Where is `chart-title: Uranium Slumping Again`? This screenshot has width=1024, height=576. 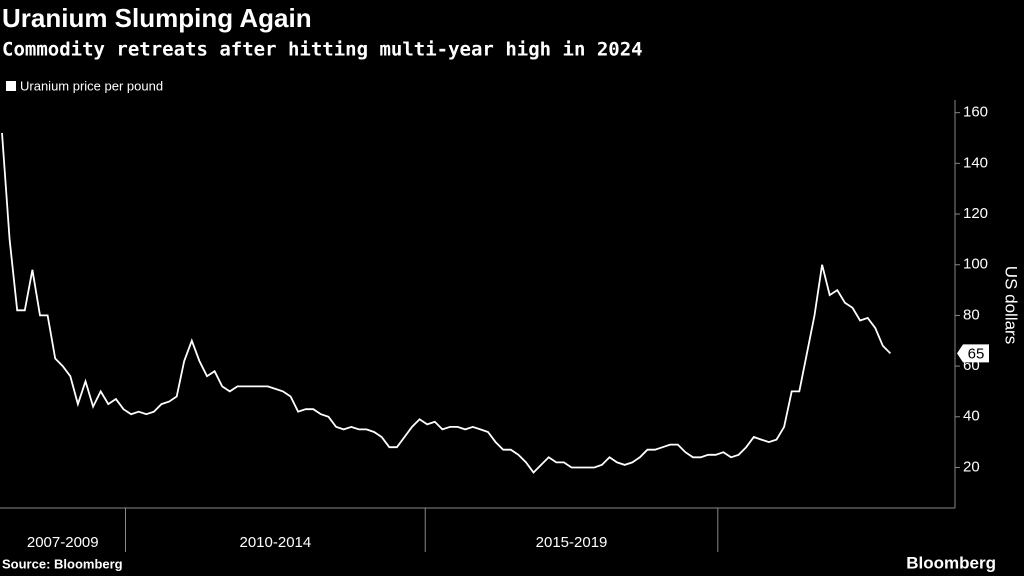
chart-title: Uranium Slumping Again is located at coordinates (157, 18).